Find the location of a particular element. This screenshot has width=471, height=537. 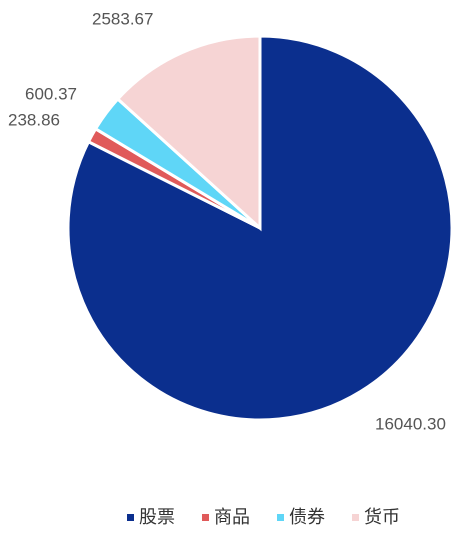

legend-label: 股票 is located at coordinates (157, 517).